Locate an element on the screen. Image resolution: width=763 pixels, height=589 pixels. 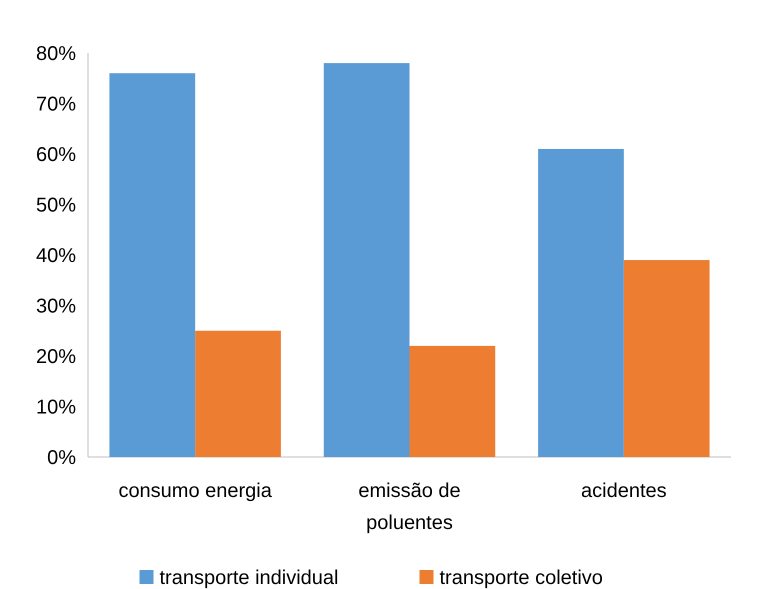
x-tick-label: emissão de poluentes is located at coordinates (409, 507).